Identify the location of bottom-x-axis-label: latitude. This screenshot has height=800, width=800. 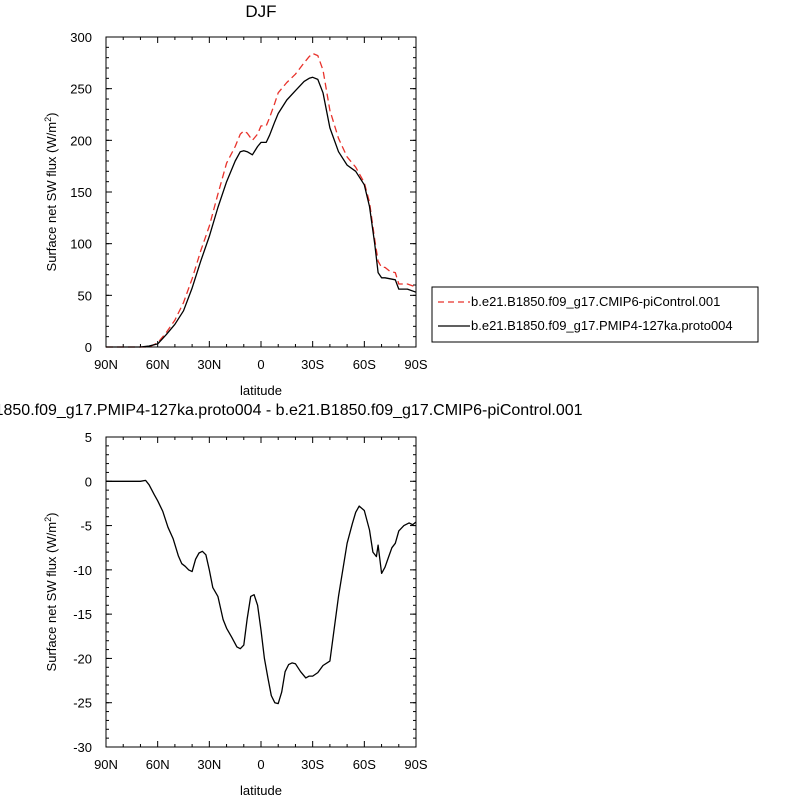
(261, 790).